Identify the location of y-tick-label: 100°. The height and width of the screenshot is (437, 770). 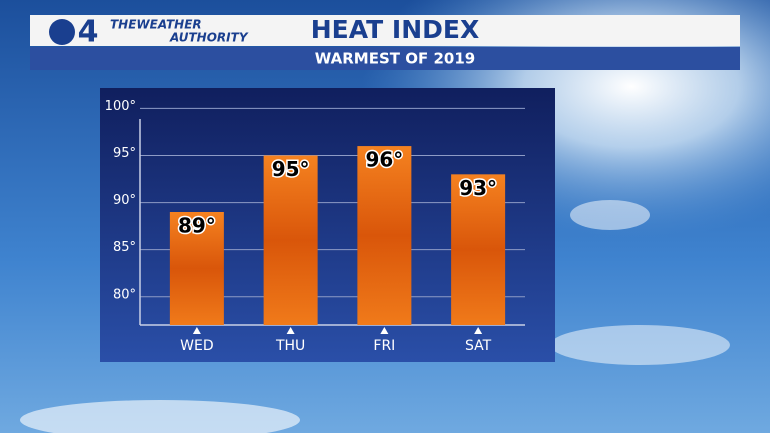
(120, 106).